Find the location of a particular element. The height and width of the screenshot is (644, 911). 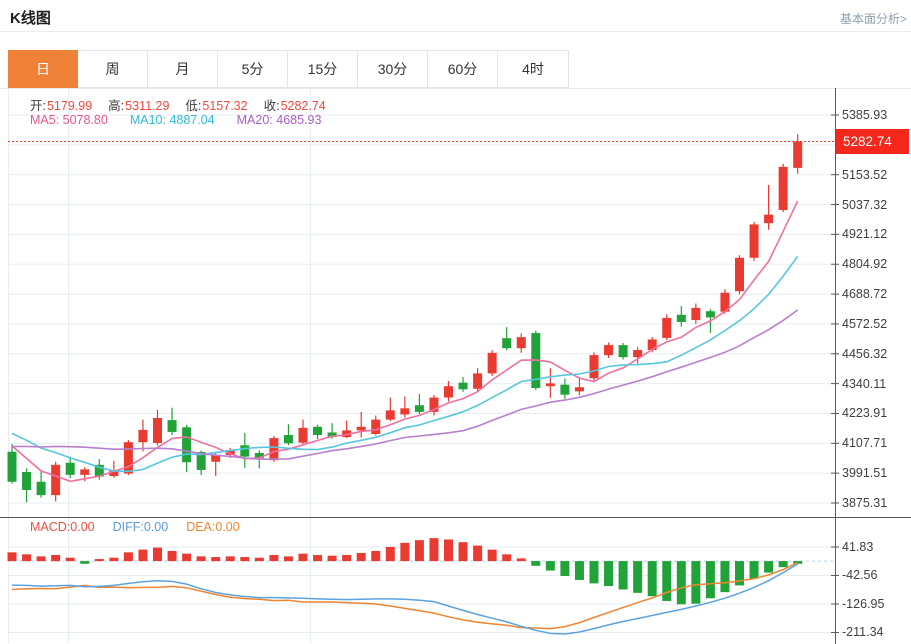

price-axis-label: 3991.51 is located at coordinates (865, 473).